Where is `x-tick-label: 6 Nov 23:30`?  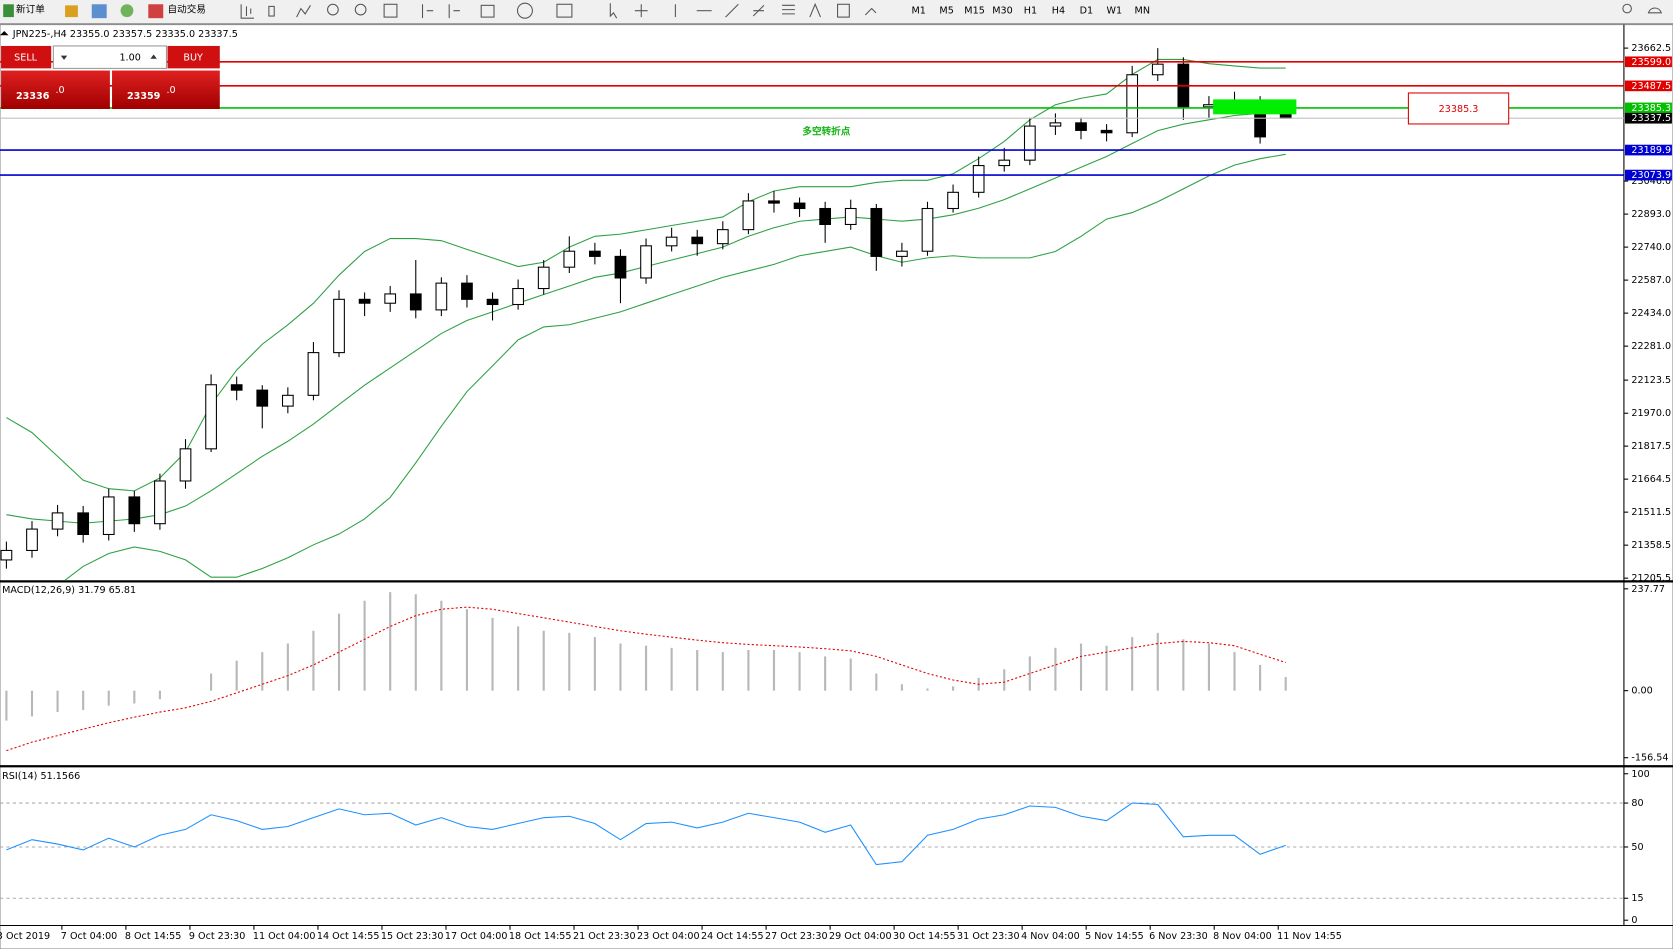 x-tick-label: 6 Nov 23:30 is located at coordinates (1178, 936).